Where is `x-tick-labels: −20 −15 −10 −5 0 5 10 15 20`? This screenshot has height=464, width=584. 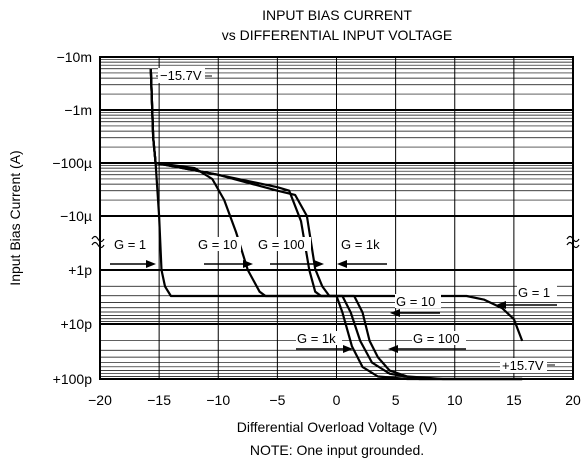
x-tick-labels: −20 −15 −10 −5 0 5 10 15 20 is located at coordinates (334, 400).